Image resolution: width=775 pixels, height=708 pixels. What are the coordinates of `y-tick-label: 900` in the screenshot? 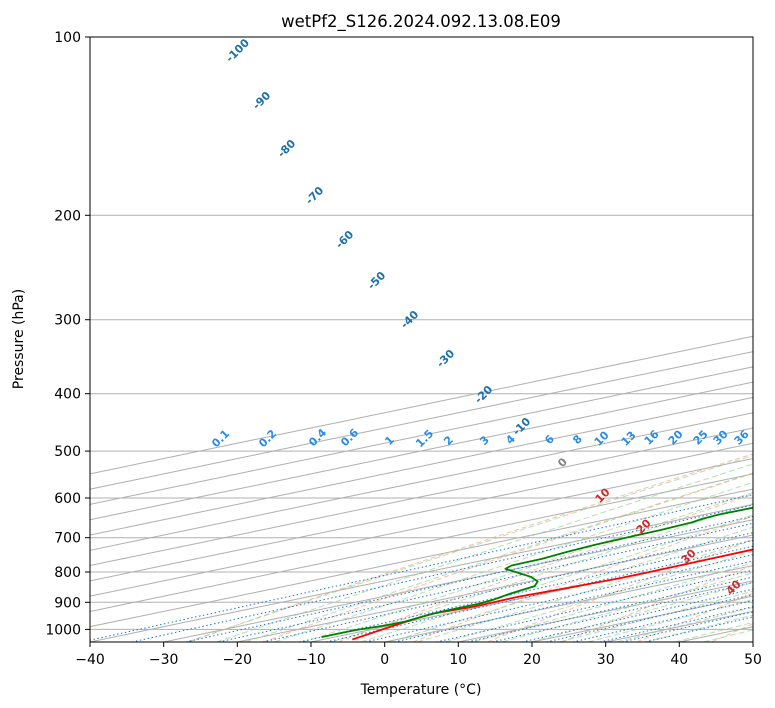 It's located at (67, 603).